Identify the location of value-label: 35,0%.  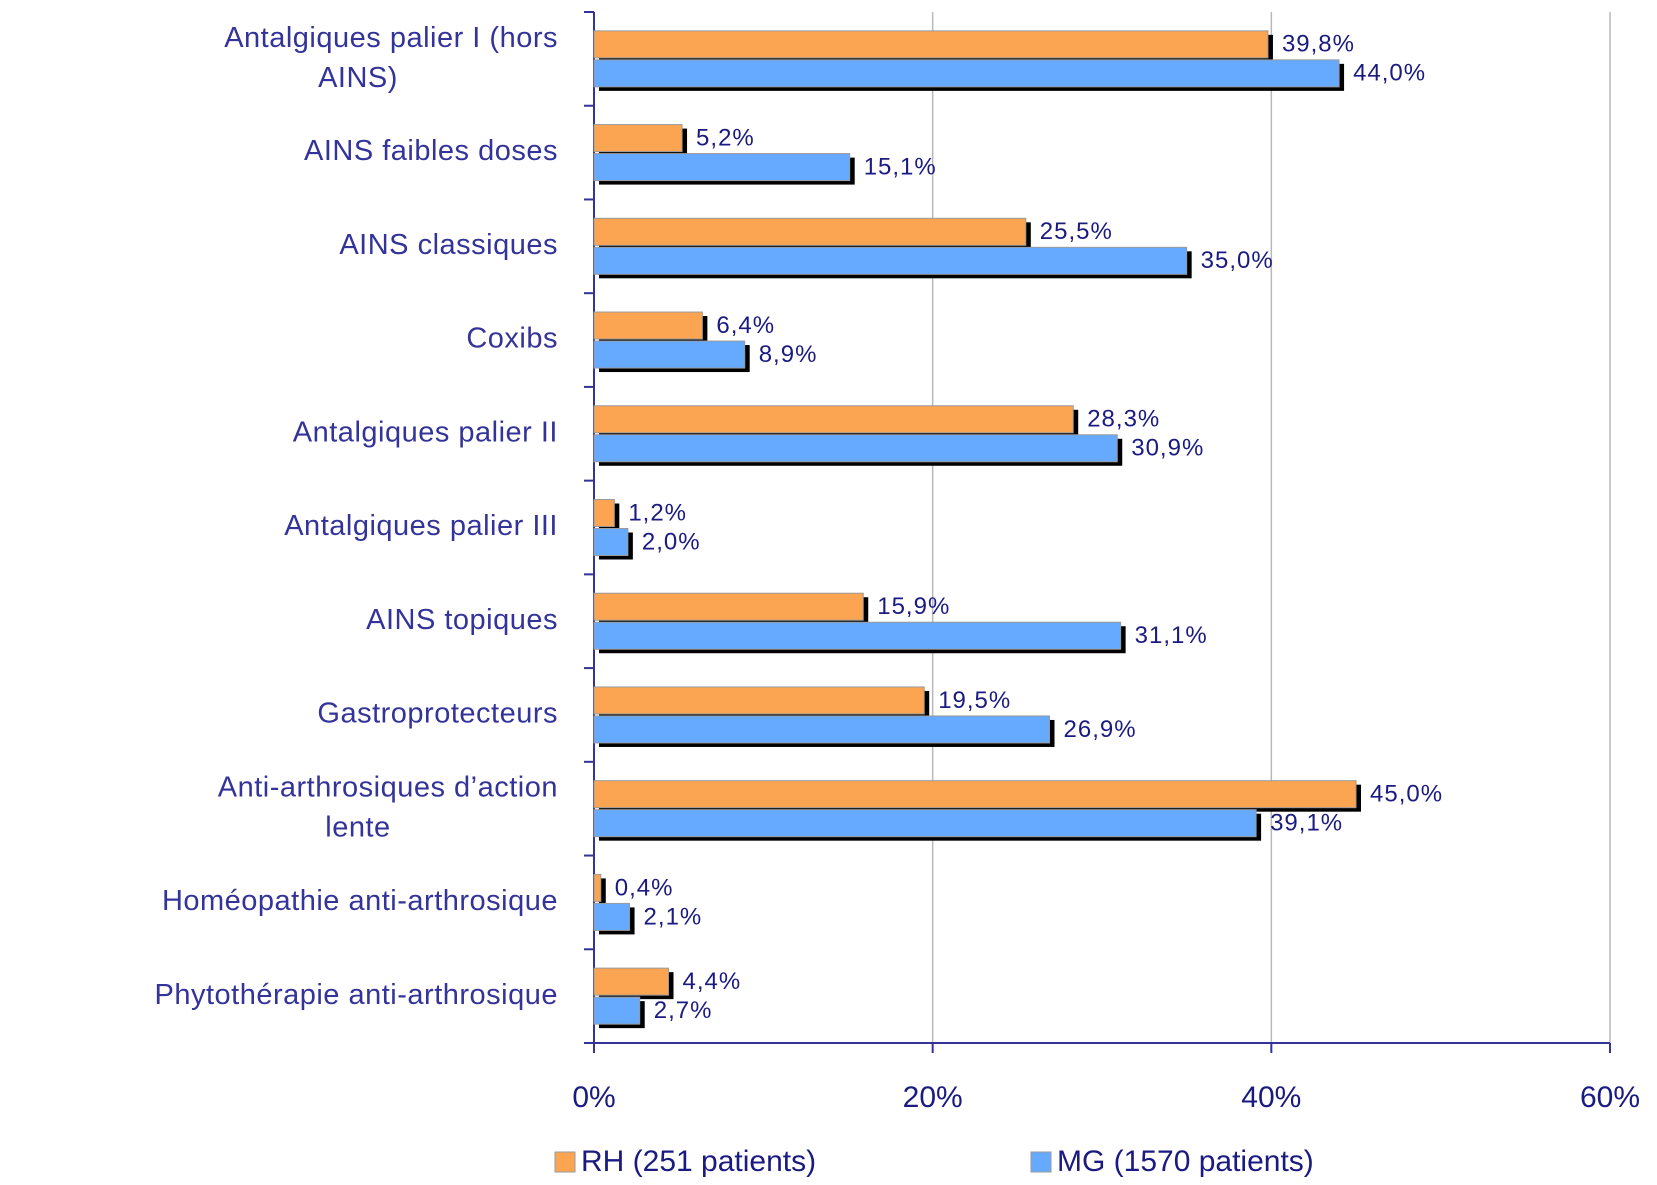
(1237, 260).